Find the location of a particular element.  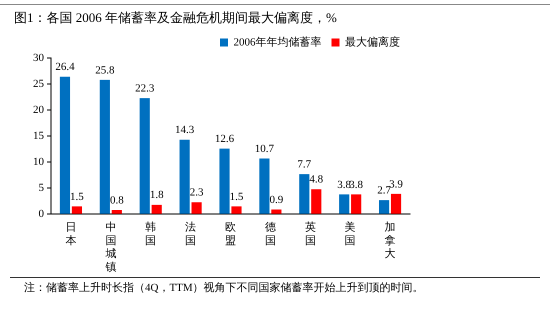

y-tick-label: 30 is located at coordinates (38, 58).